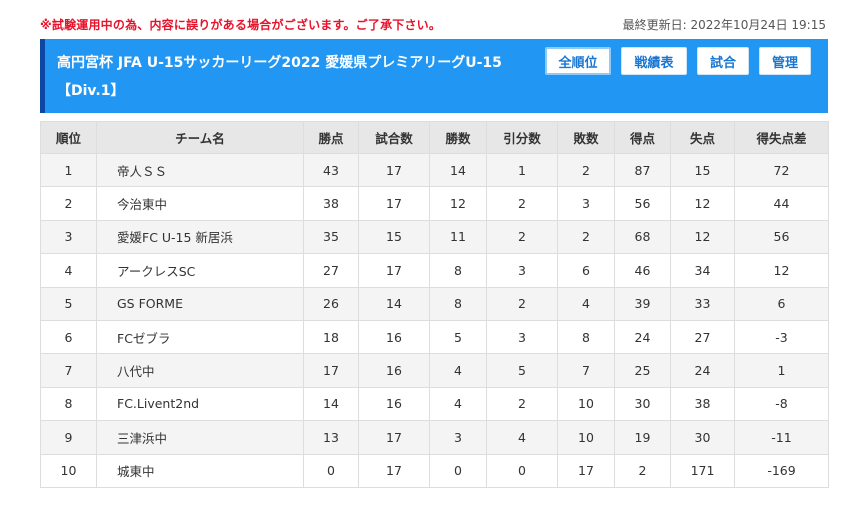  Describe the element at coordinates (394, 237) in the screenshot. I see `cell-played: 15` at that location.